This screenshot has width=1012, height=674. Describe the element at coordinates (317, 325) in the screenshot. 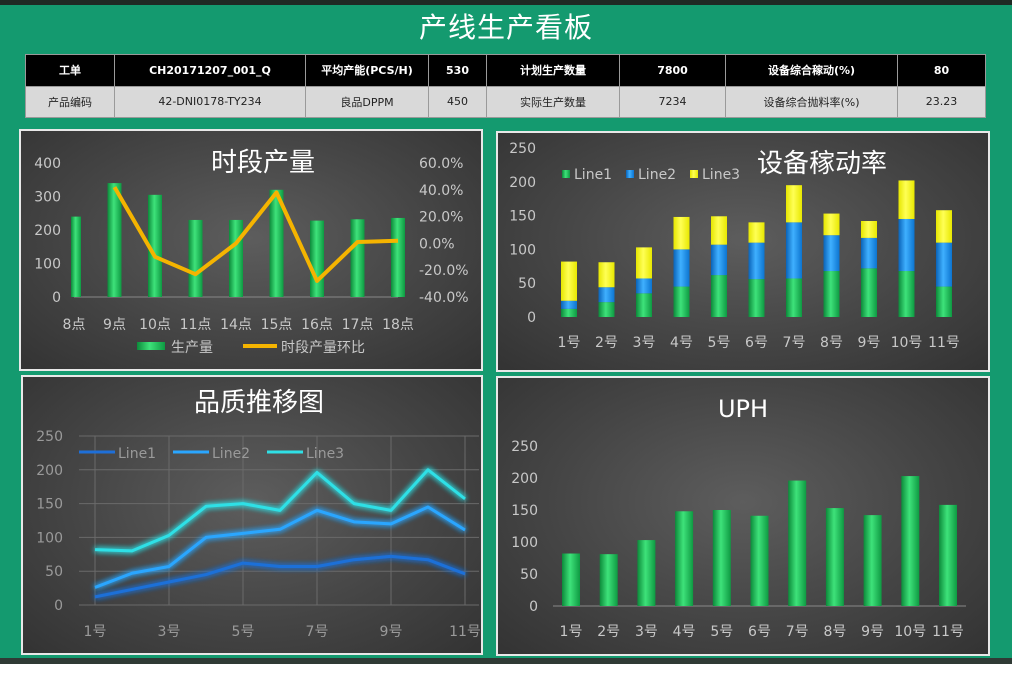

I see `x-tick-label: 16点` at that location.